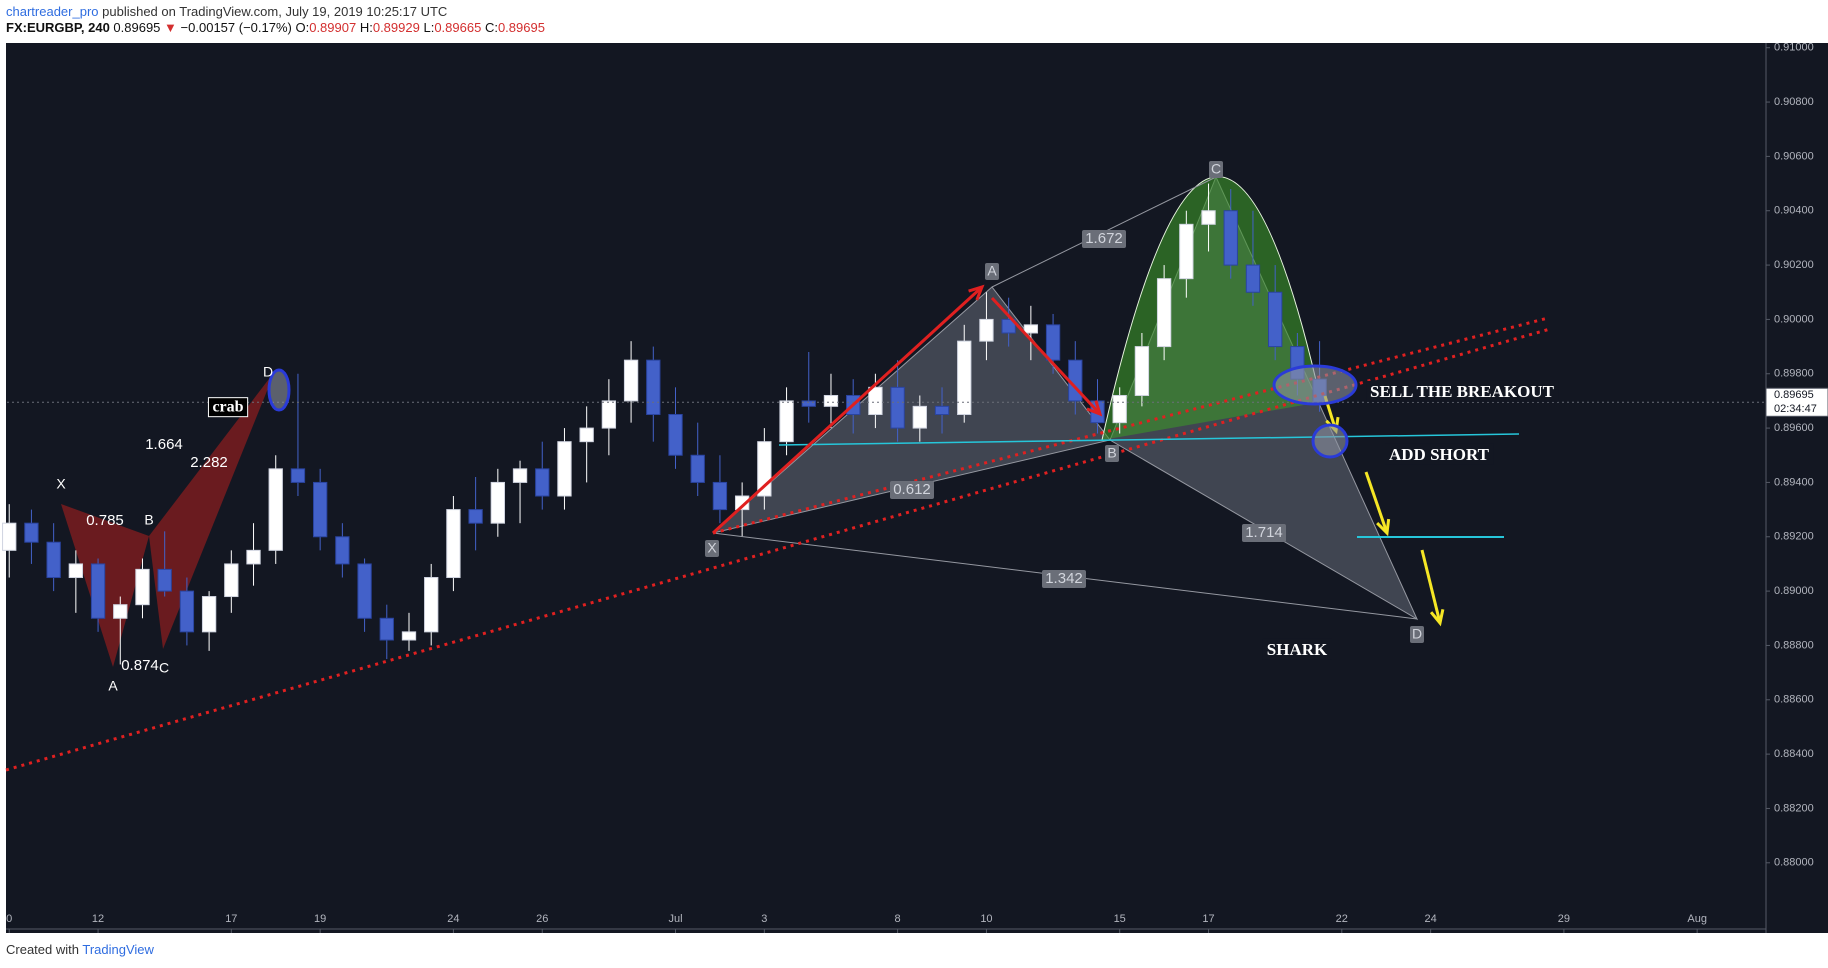 This screenshot has width=1828, height=968. I want to click on y-tick-label: 0.89600, so click(1794, 428).